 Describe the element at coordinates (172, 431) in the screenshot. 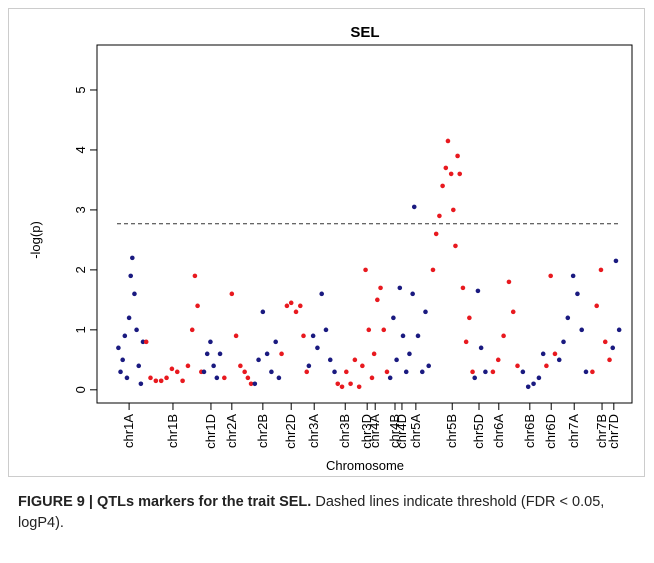

I see `x-tick-label: chr1B` at that location.